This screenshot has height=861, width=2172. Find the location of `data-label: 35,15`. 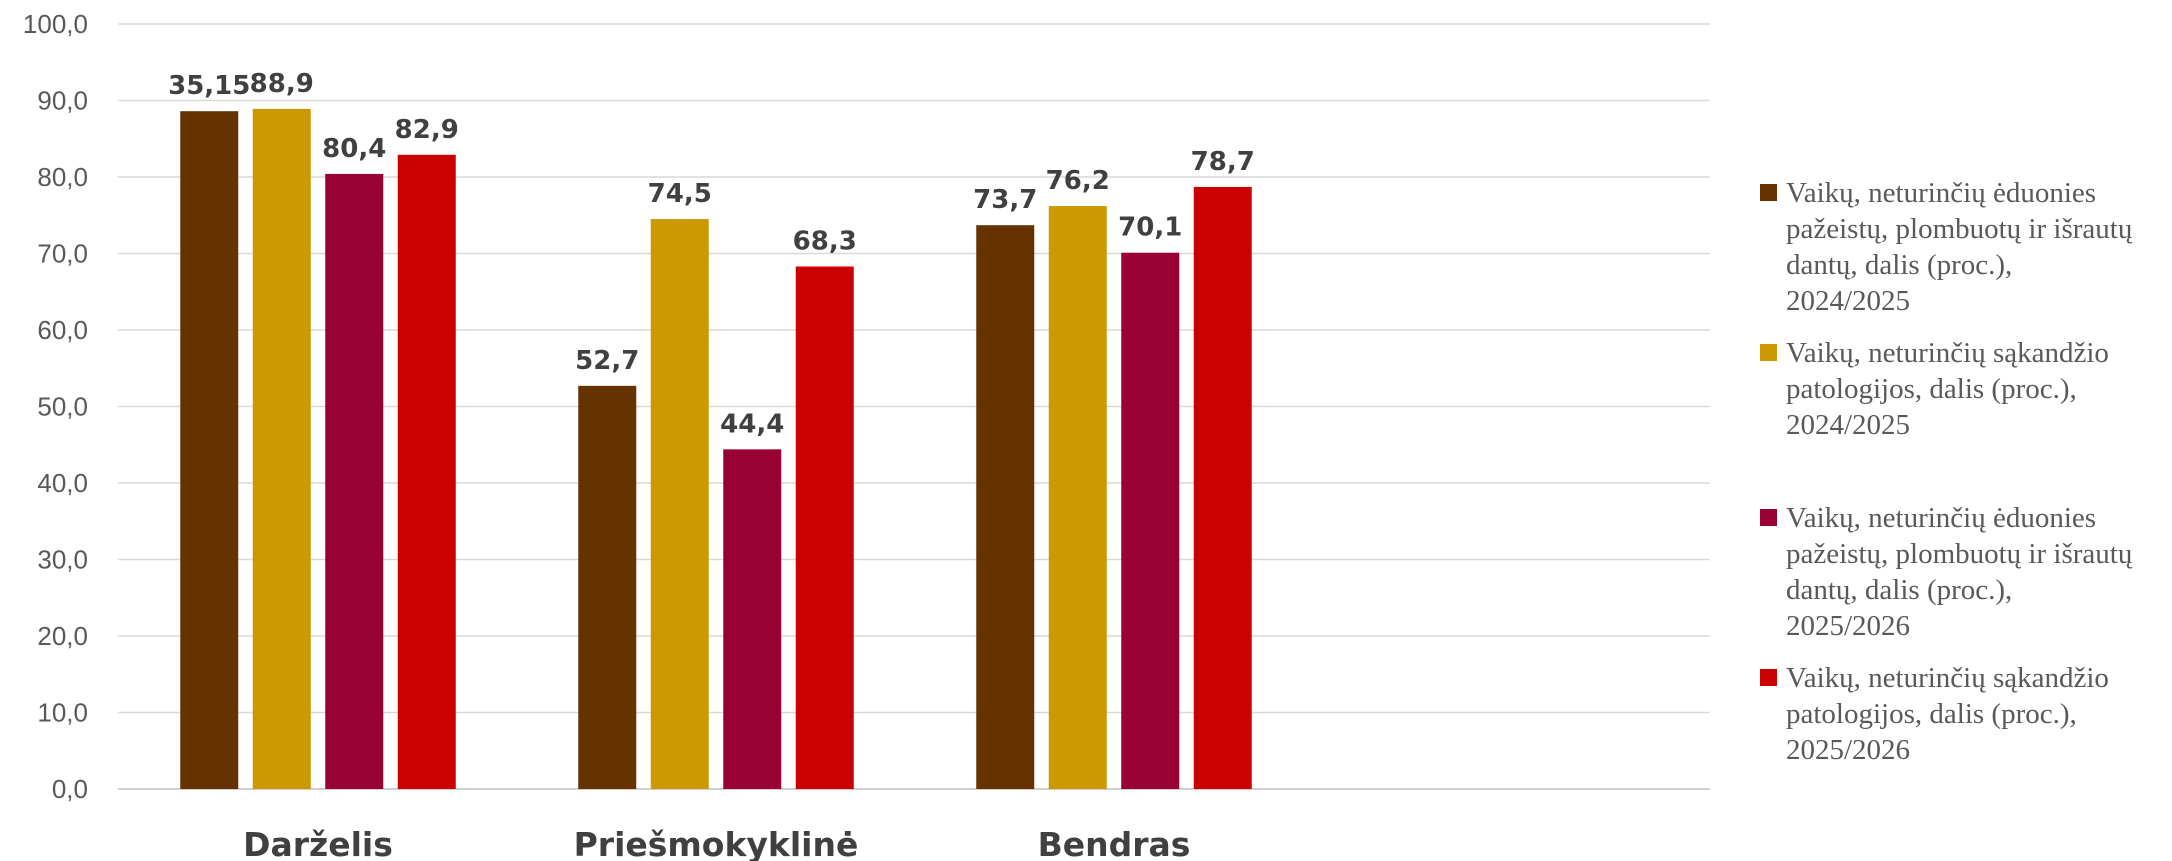

data-label: 35,15 is located at coordinates (209, 86).